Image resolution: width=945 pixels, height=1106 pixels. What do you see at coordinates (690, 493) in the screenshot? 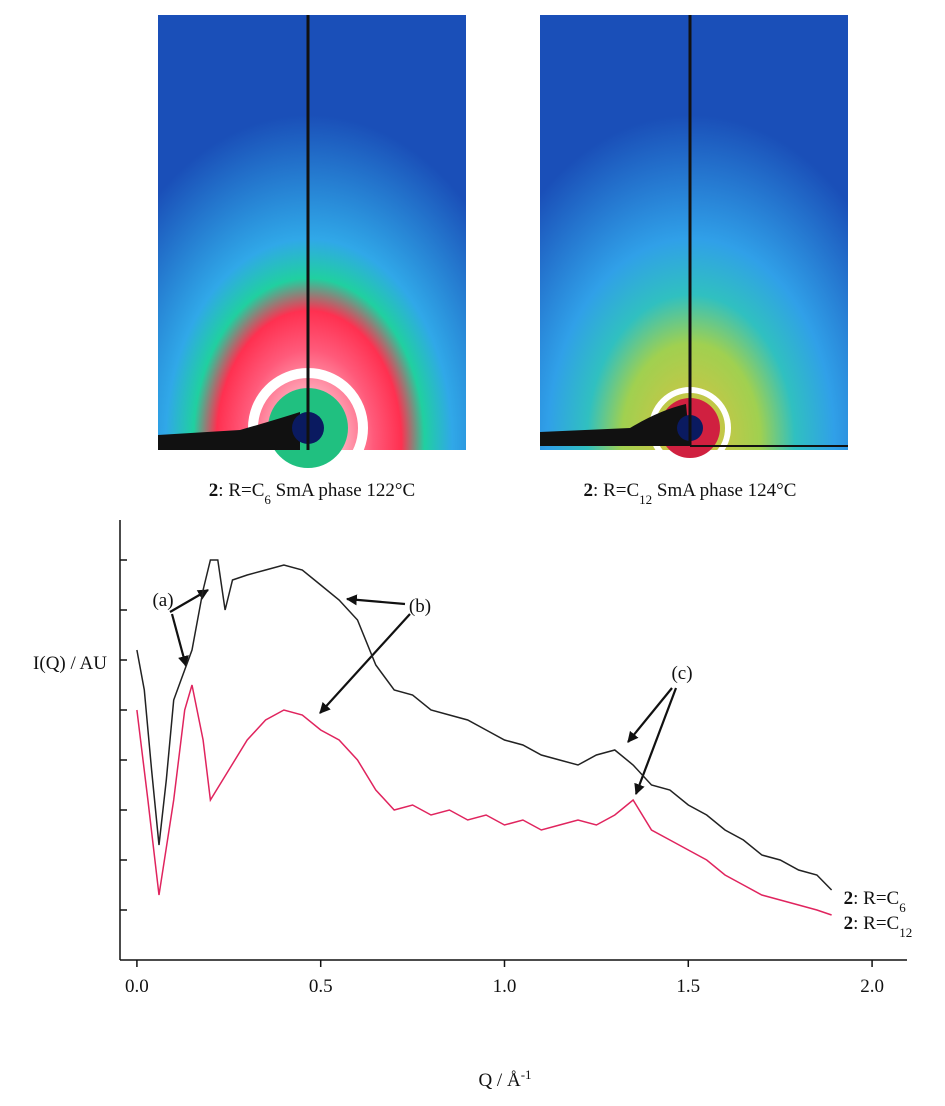
I see `image-caption: 2: R=C12 SmA phase 124°C` at bounding box center [690, 493].